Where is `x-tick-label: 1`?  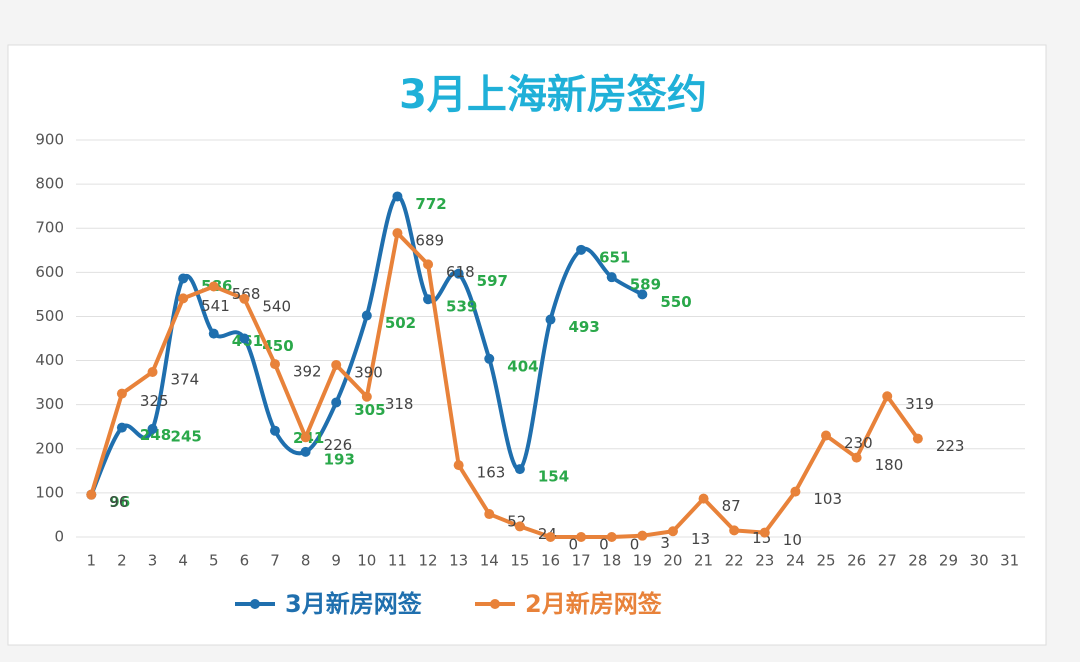
x-tick-label: 1 is located at coordinates (92, 561).